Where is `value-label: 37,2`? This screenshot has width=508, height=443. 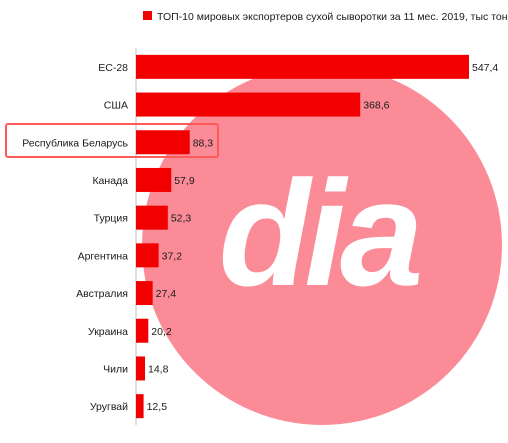
value-label: 37,2 is located at coordinates (172, 256).